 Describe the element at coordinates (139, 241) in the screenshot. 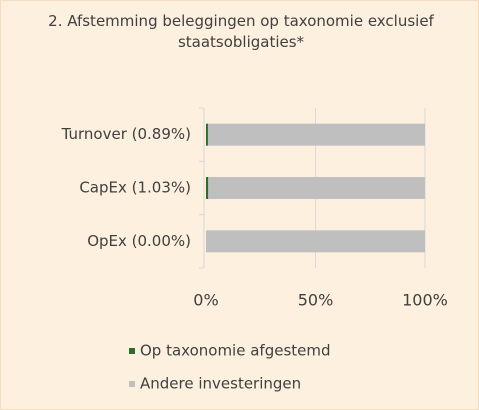

I see `y-tick-label: OpEx (0.00%)` at that location.